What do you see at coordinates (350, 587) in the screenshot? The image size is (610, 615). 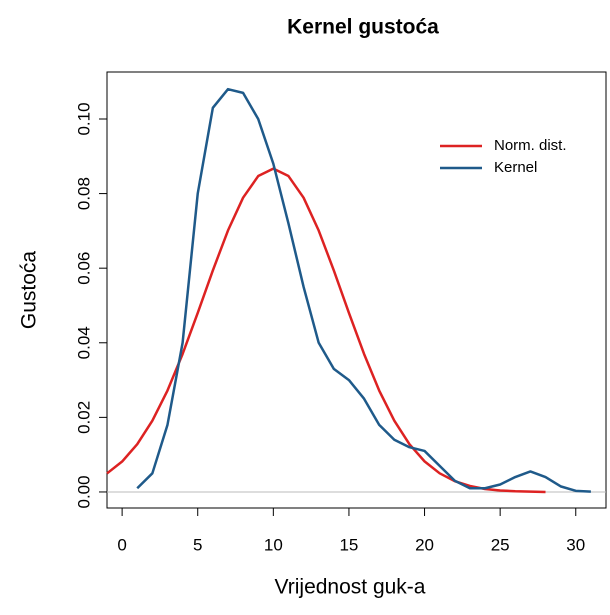 I see `x-axis-label: Vrijednost guk-a` at bounding box center [350, 587].